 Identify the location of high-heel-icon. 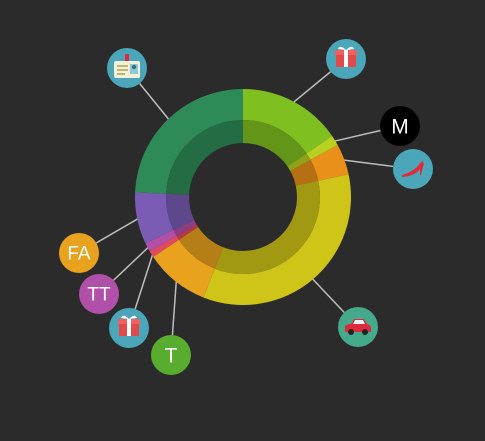
(413, 169).